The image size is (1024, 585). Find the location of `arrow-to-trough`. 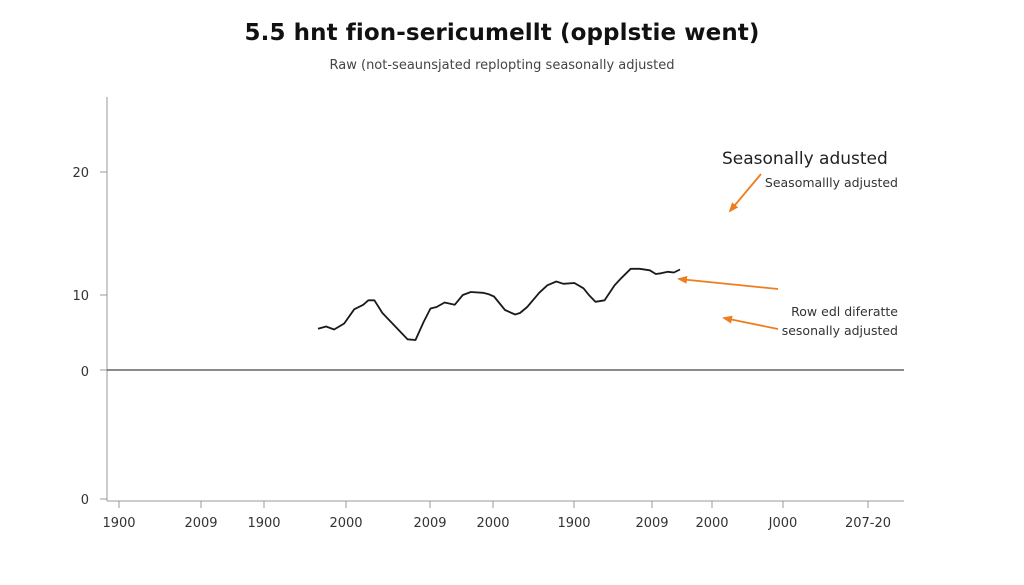

arrow-to-trough is located at coordinates (728, 282).